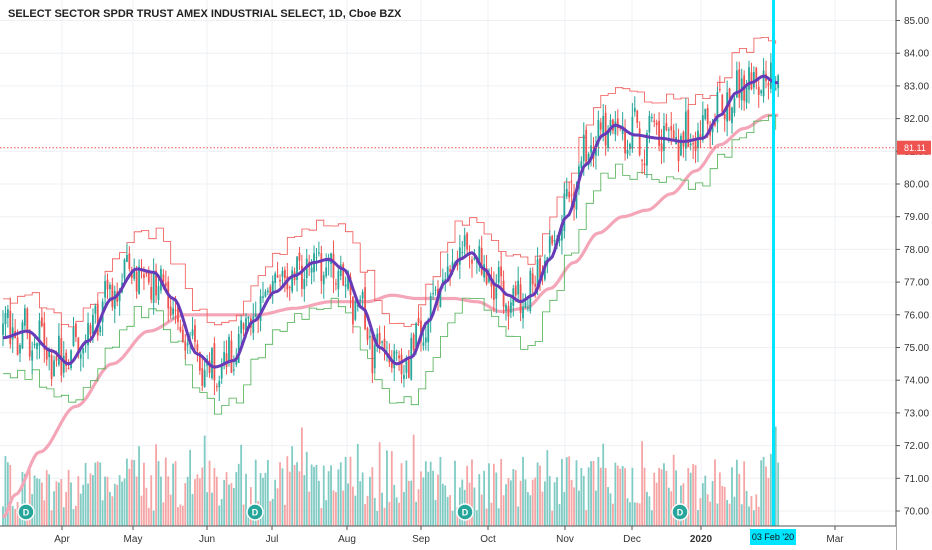 The height and width of the screenshot is (550, 932). I want to click on dividend-label: D, so click(255, 513).